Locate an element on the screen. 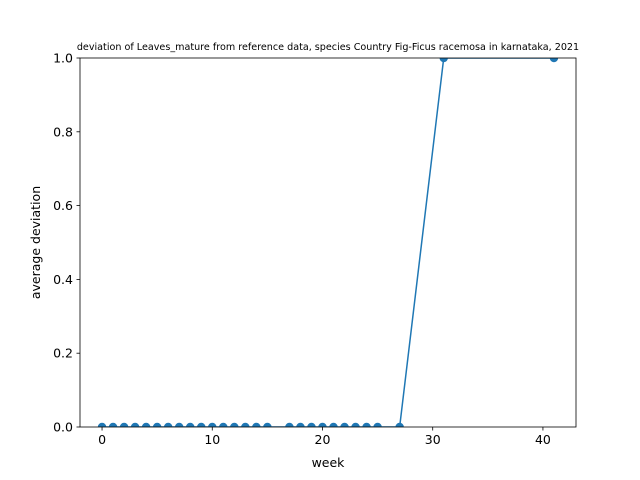 This screenshot has width=640, height=480. y-tick-label: 0.0 is located at coordinates (63, 427).